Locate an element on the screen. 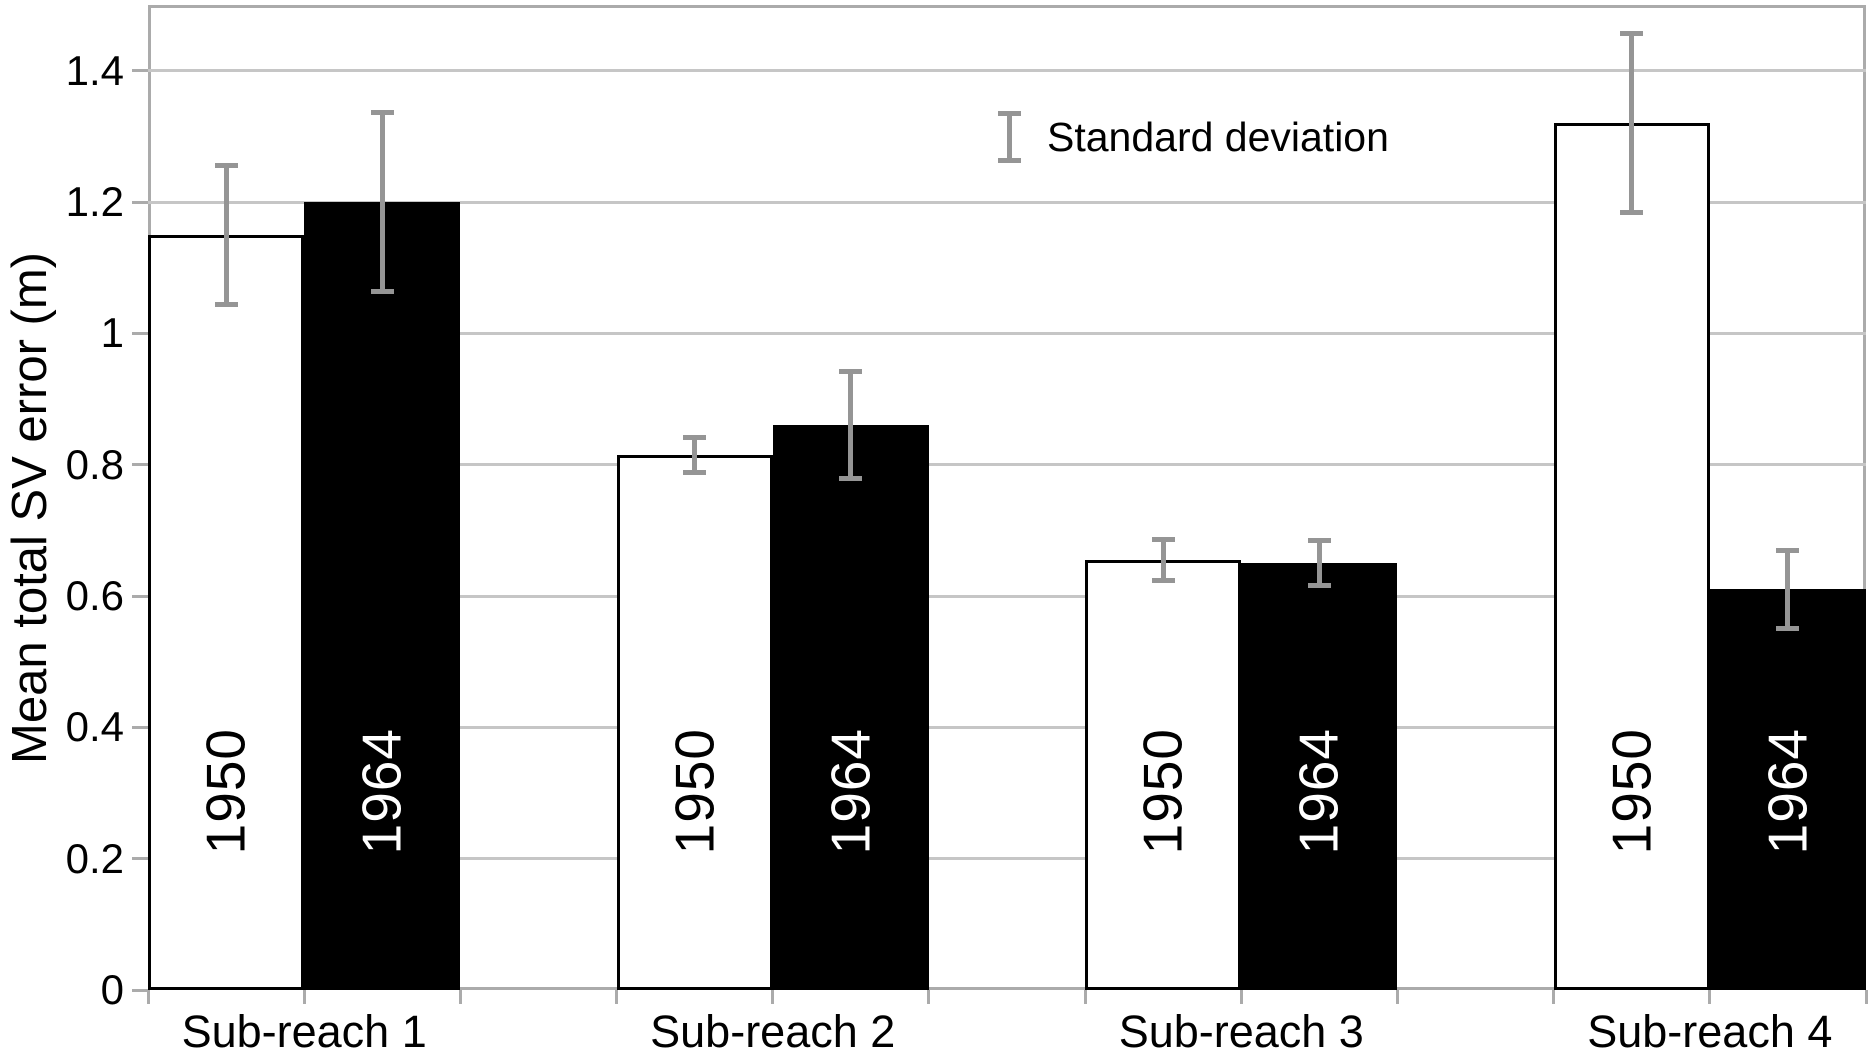 The height and width of the screenshot is (1062, 1870). legend: Standard deviation is located at coordinates (1193, 137).